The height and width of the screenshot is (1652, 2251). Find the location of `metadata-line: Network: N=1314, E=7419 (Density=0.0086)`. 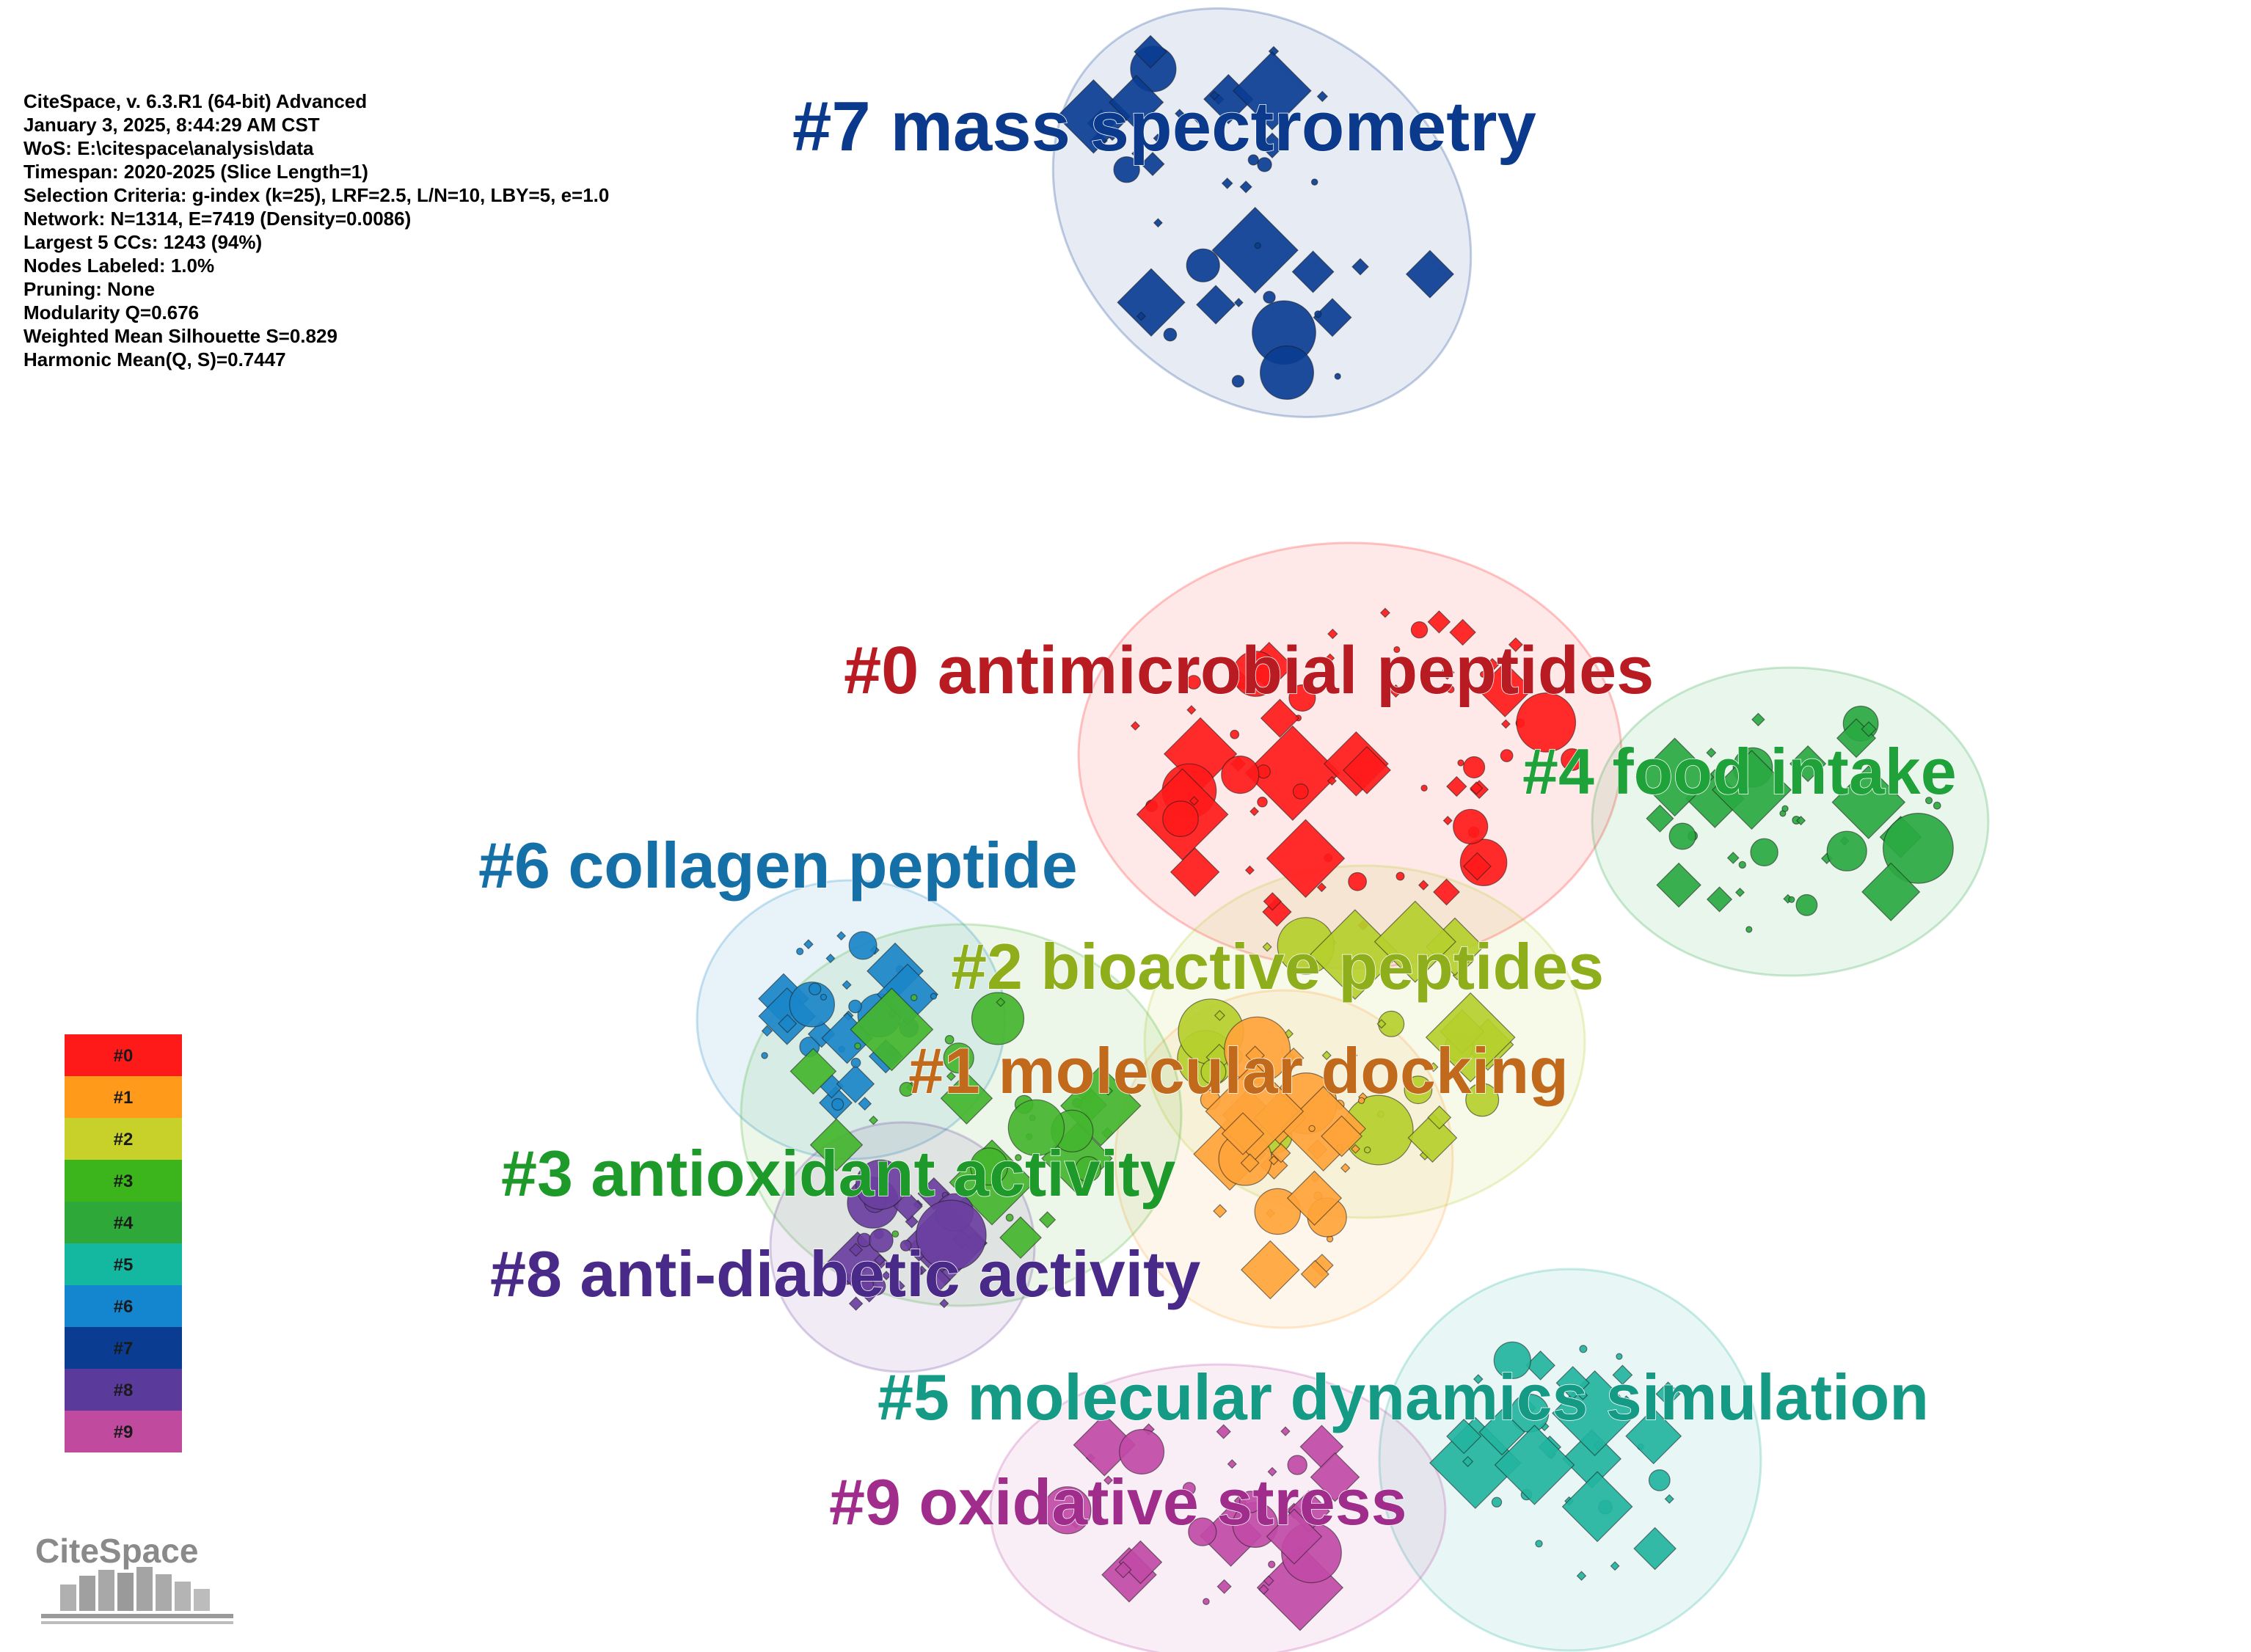

metadata-line: Network: N=1314, E=7419 (Density=0.0086) is located at coordinates (217, 219).